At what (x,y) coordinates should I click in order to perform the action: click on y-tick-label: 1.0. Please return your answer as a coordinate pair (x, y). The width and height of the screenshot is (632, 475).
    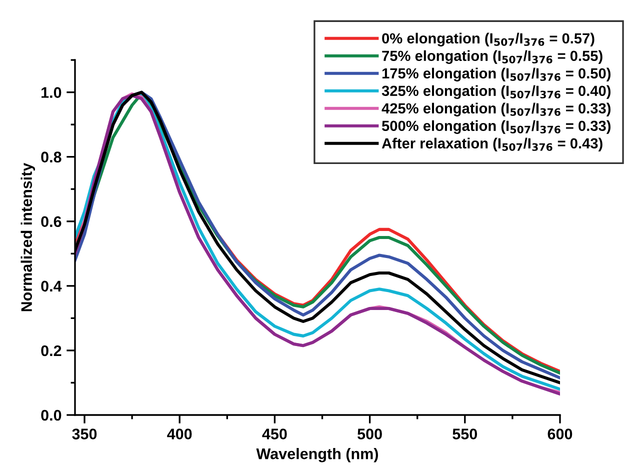
    Looking at the image, I should click on (52, 92).